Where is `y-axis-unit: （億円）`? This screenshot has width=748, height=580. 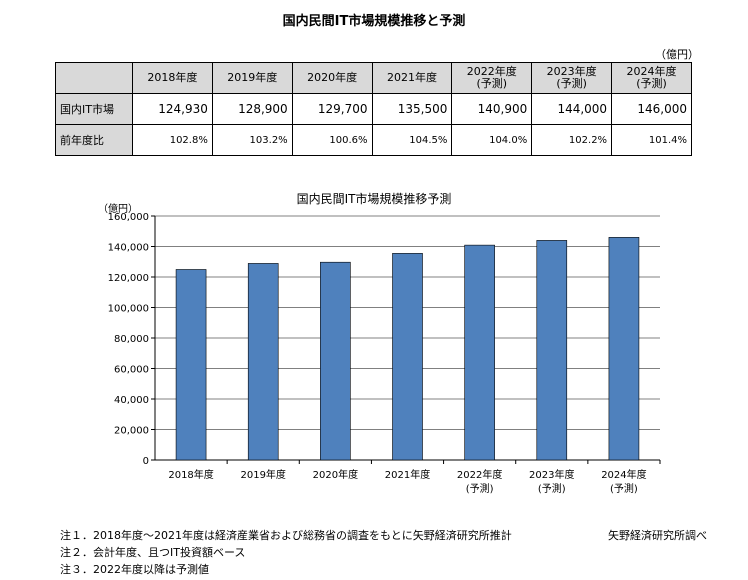
y-axis-unit: （億円） is located at coordinates (118, 209).